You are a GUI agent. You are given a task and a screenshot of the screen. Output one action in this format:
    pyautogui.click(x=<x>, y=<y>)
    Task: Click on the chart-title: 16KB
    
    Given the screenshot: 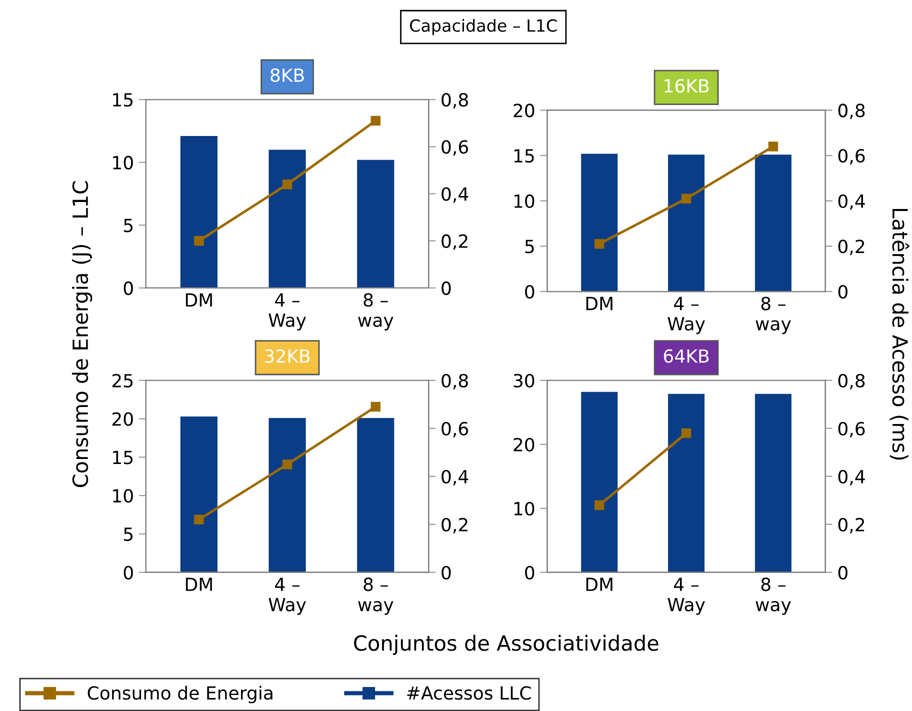 What is the action you would take?
    pyautogui.click(x=686, y=86)
    